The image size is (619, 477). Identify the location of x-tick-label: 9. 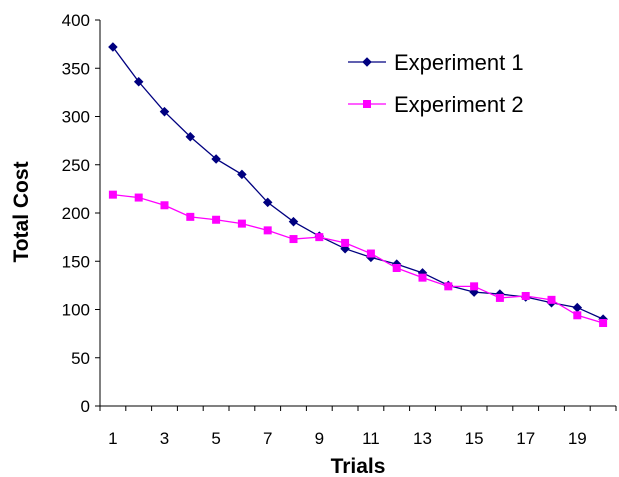
(319, 438).